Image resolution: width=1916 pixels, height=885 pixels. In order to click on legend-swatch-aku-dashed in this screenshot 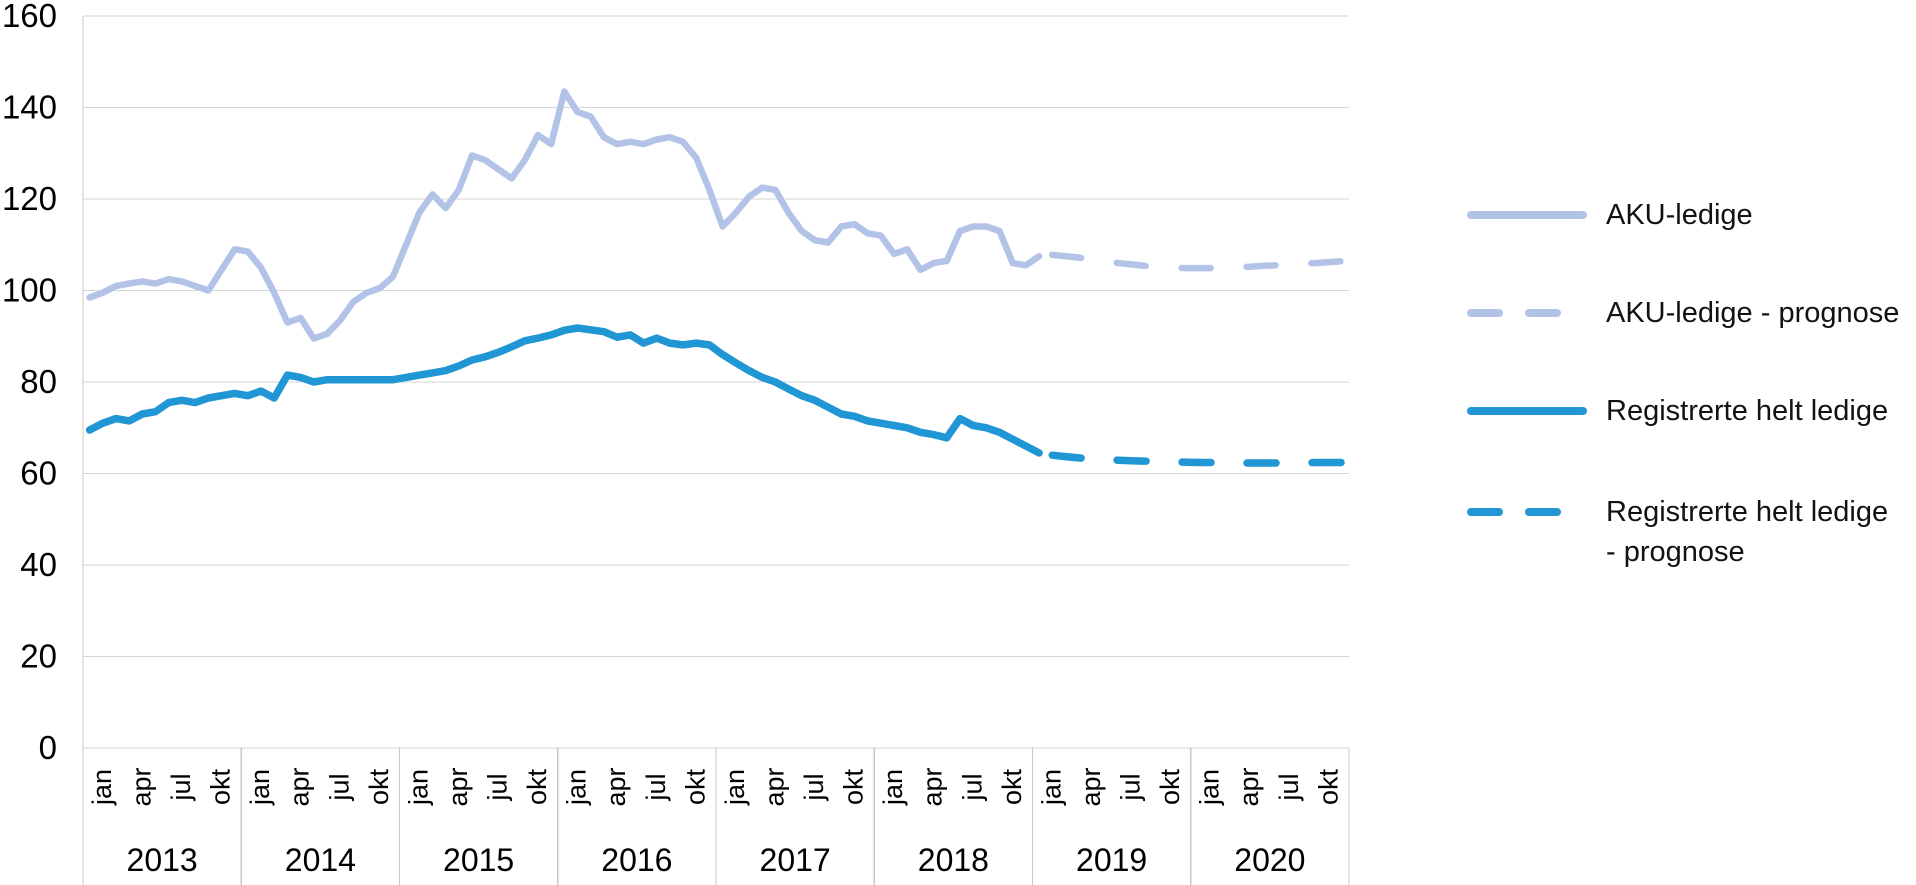, I will do `click(1527, 313)`.